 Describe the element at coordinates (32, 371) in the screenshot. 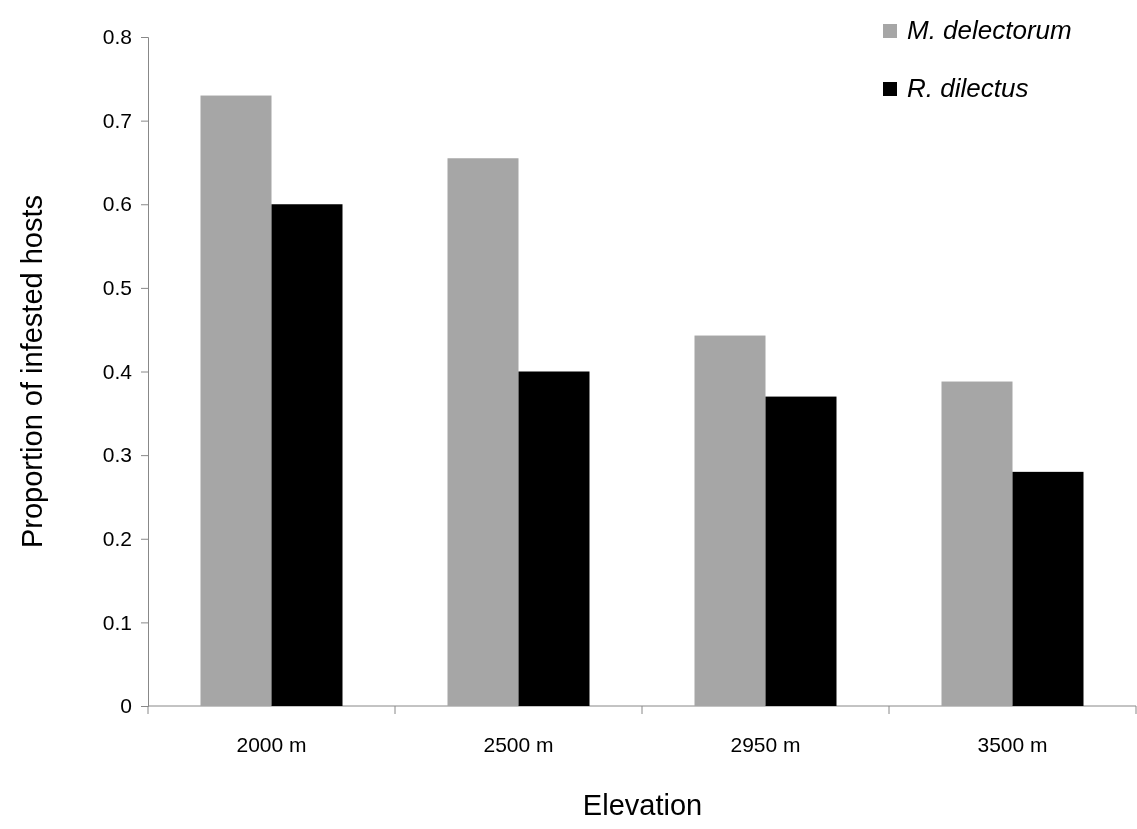

I see `y-axis-title: Proportion of infested hosts` at that location.